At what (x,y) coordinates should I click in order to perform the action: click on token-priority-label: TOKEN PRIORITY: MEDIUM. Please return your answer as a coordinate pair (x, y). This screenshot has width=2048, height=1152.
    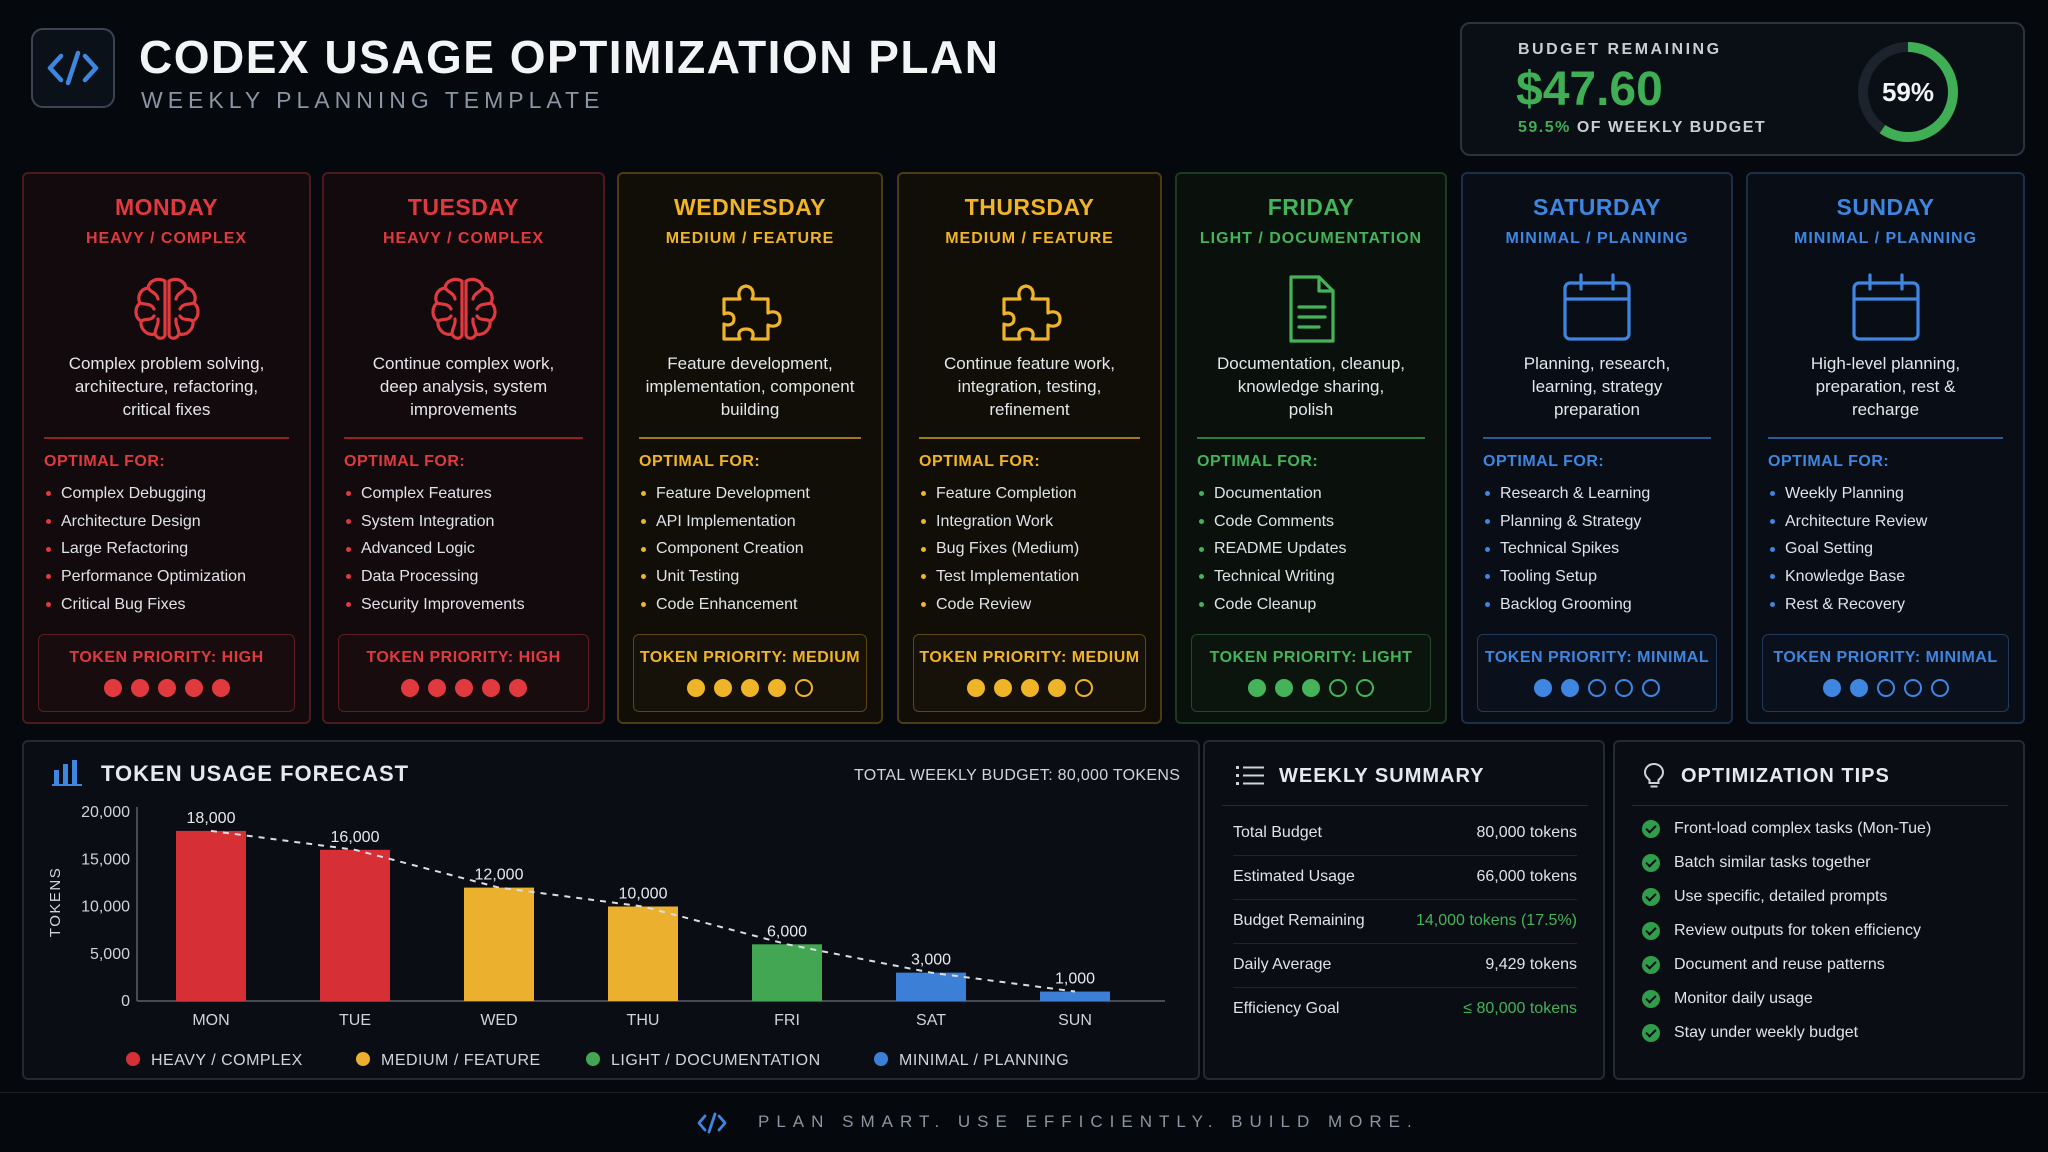
    Looking at the image, I should click on (750, 657).